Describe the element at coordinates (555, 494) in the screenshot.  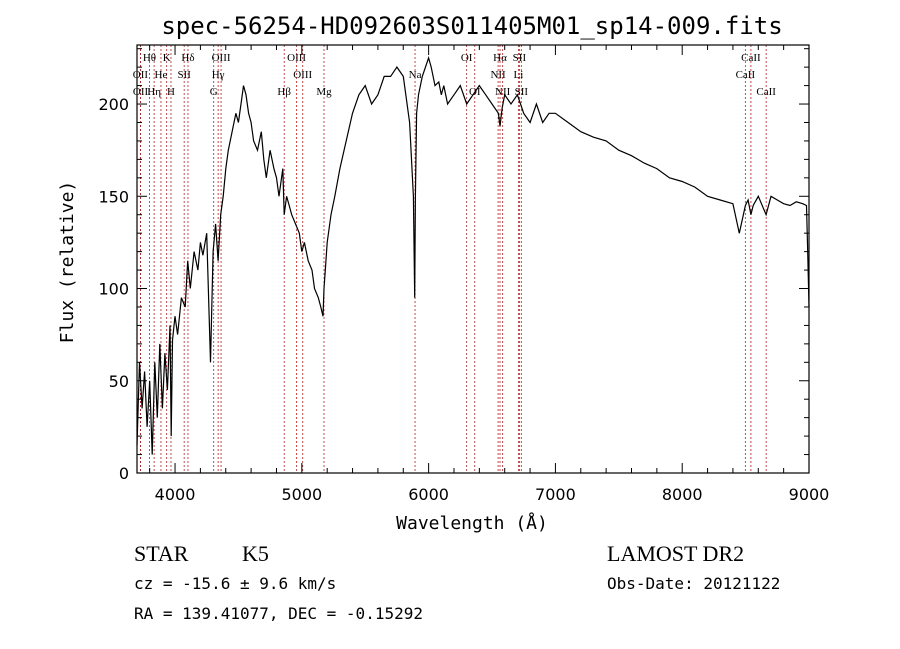
I see `x-tick-label: 7000` at that location.